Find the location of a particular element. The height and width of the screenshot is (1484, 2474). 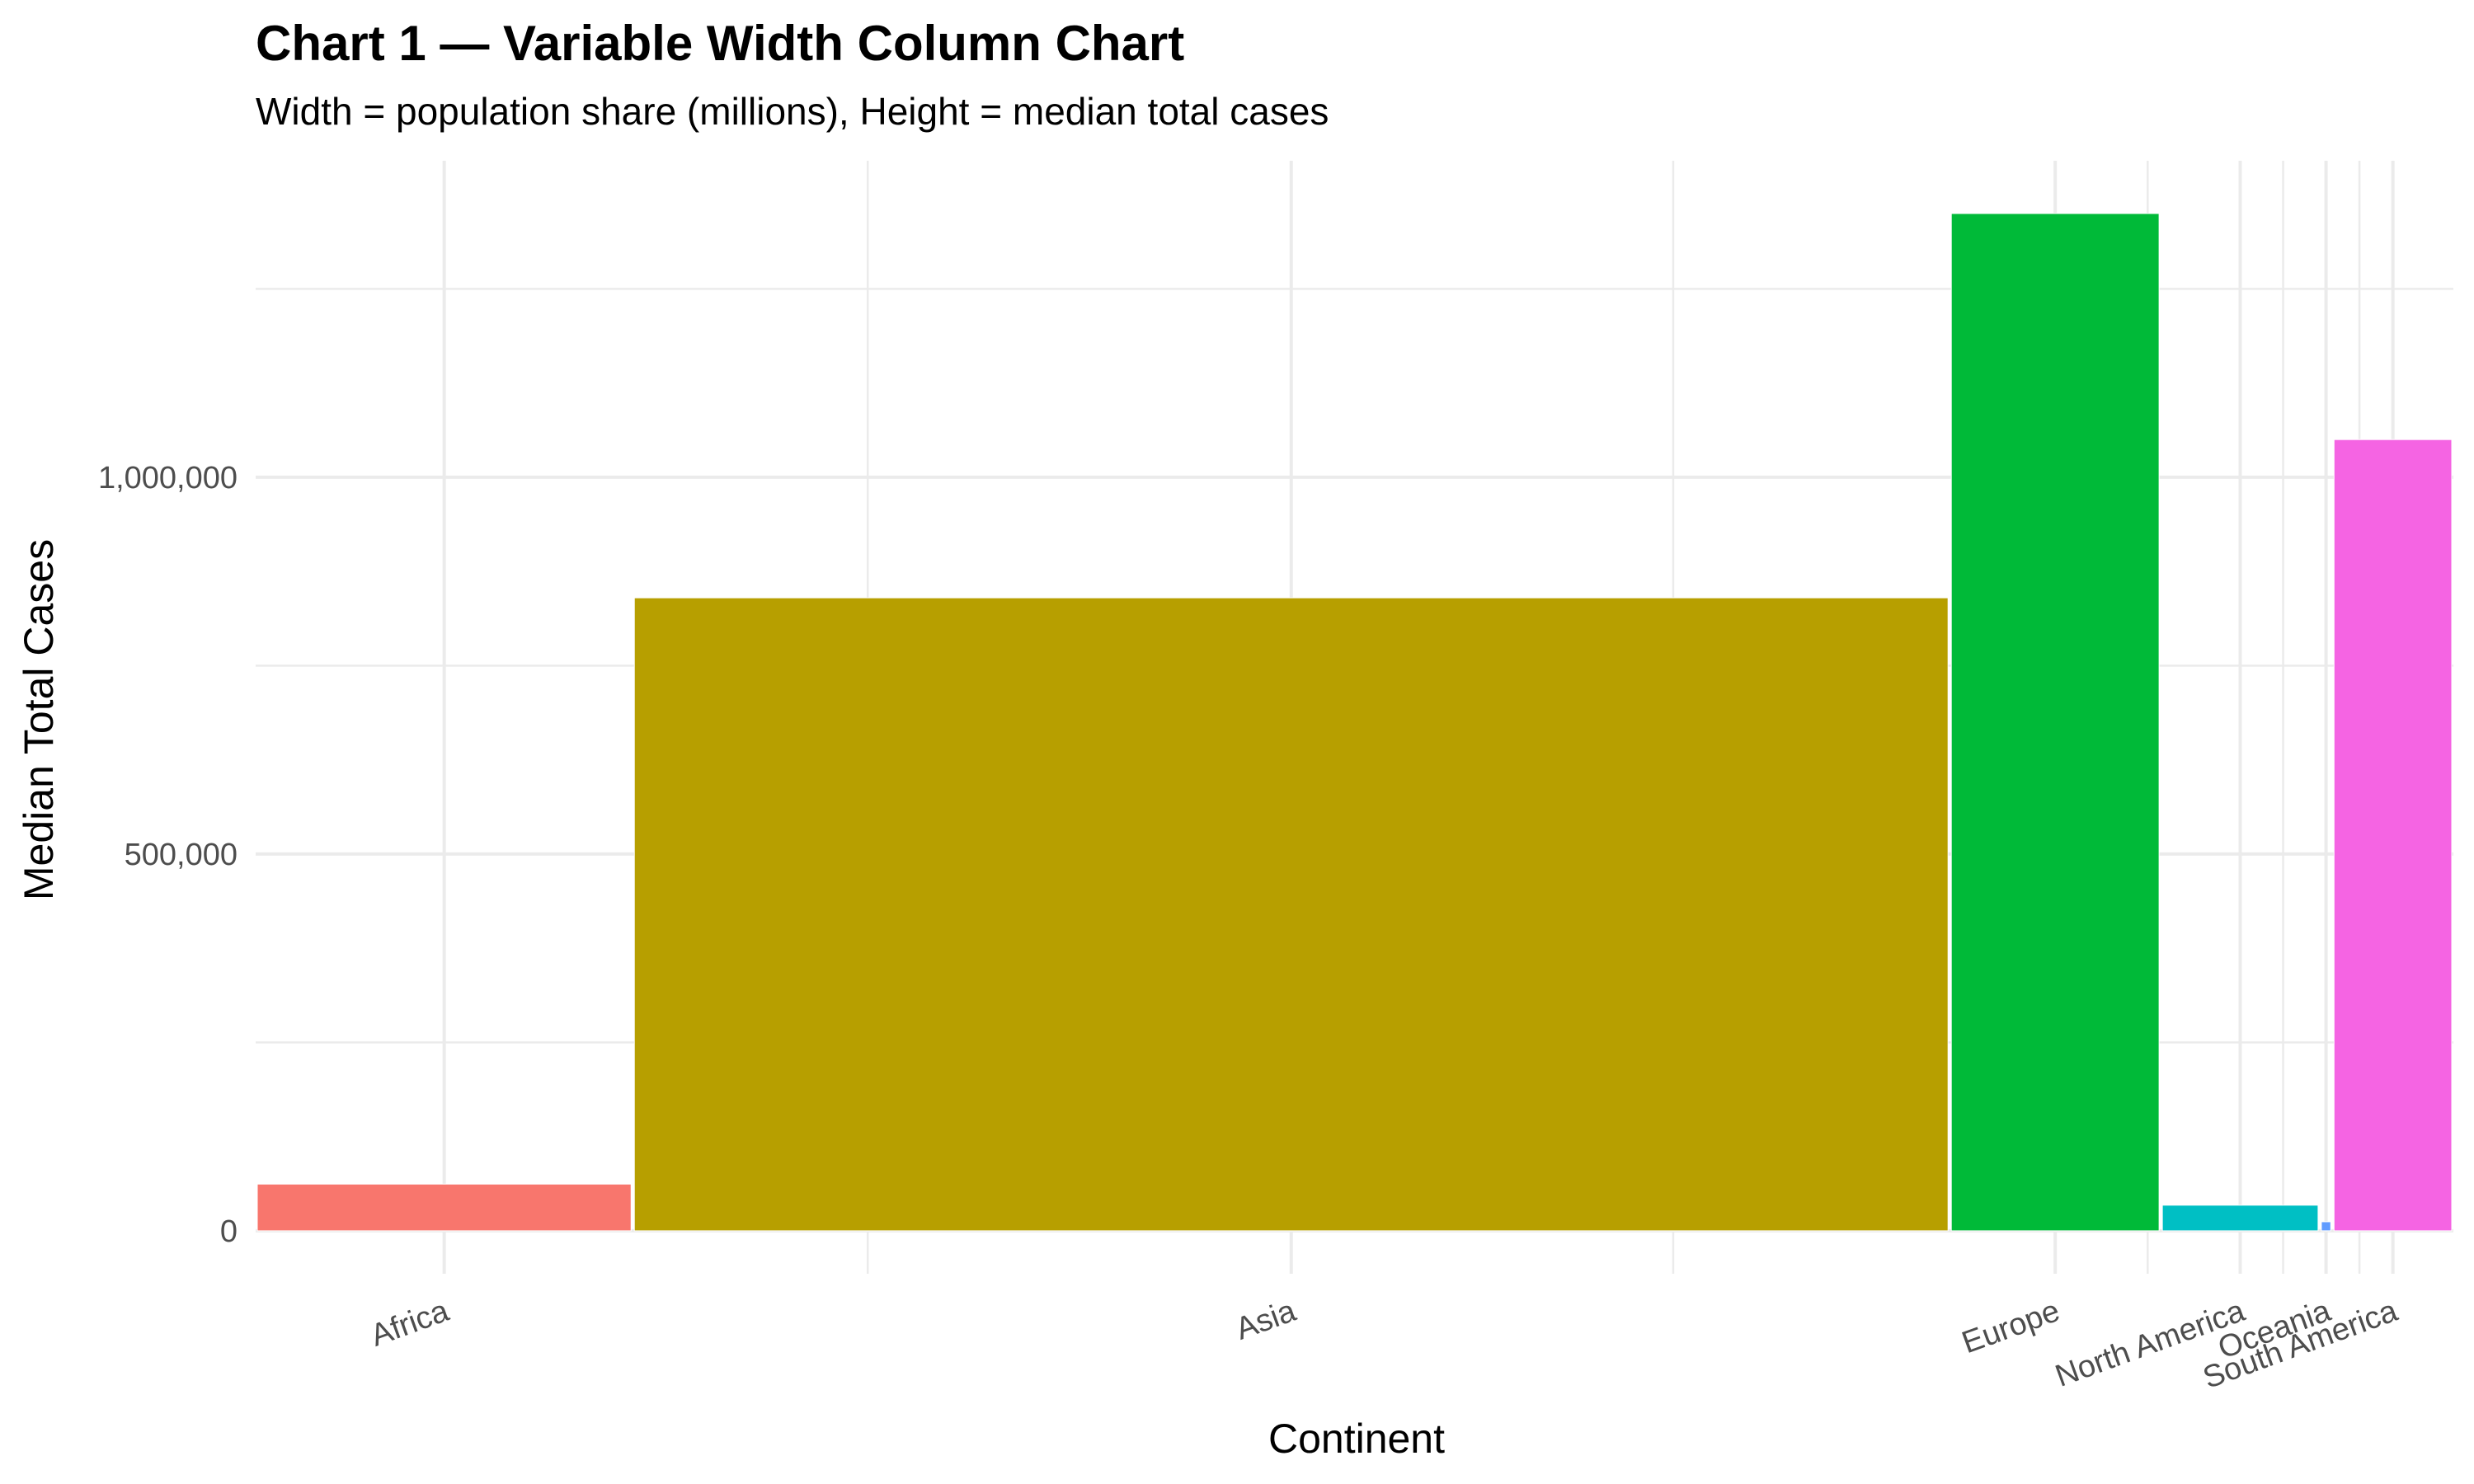

y-tick-label: 0 is located at coordinates (229, 1231).